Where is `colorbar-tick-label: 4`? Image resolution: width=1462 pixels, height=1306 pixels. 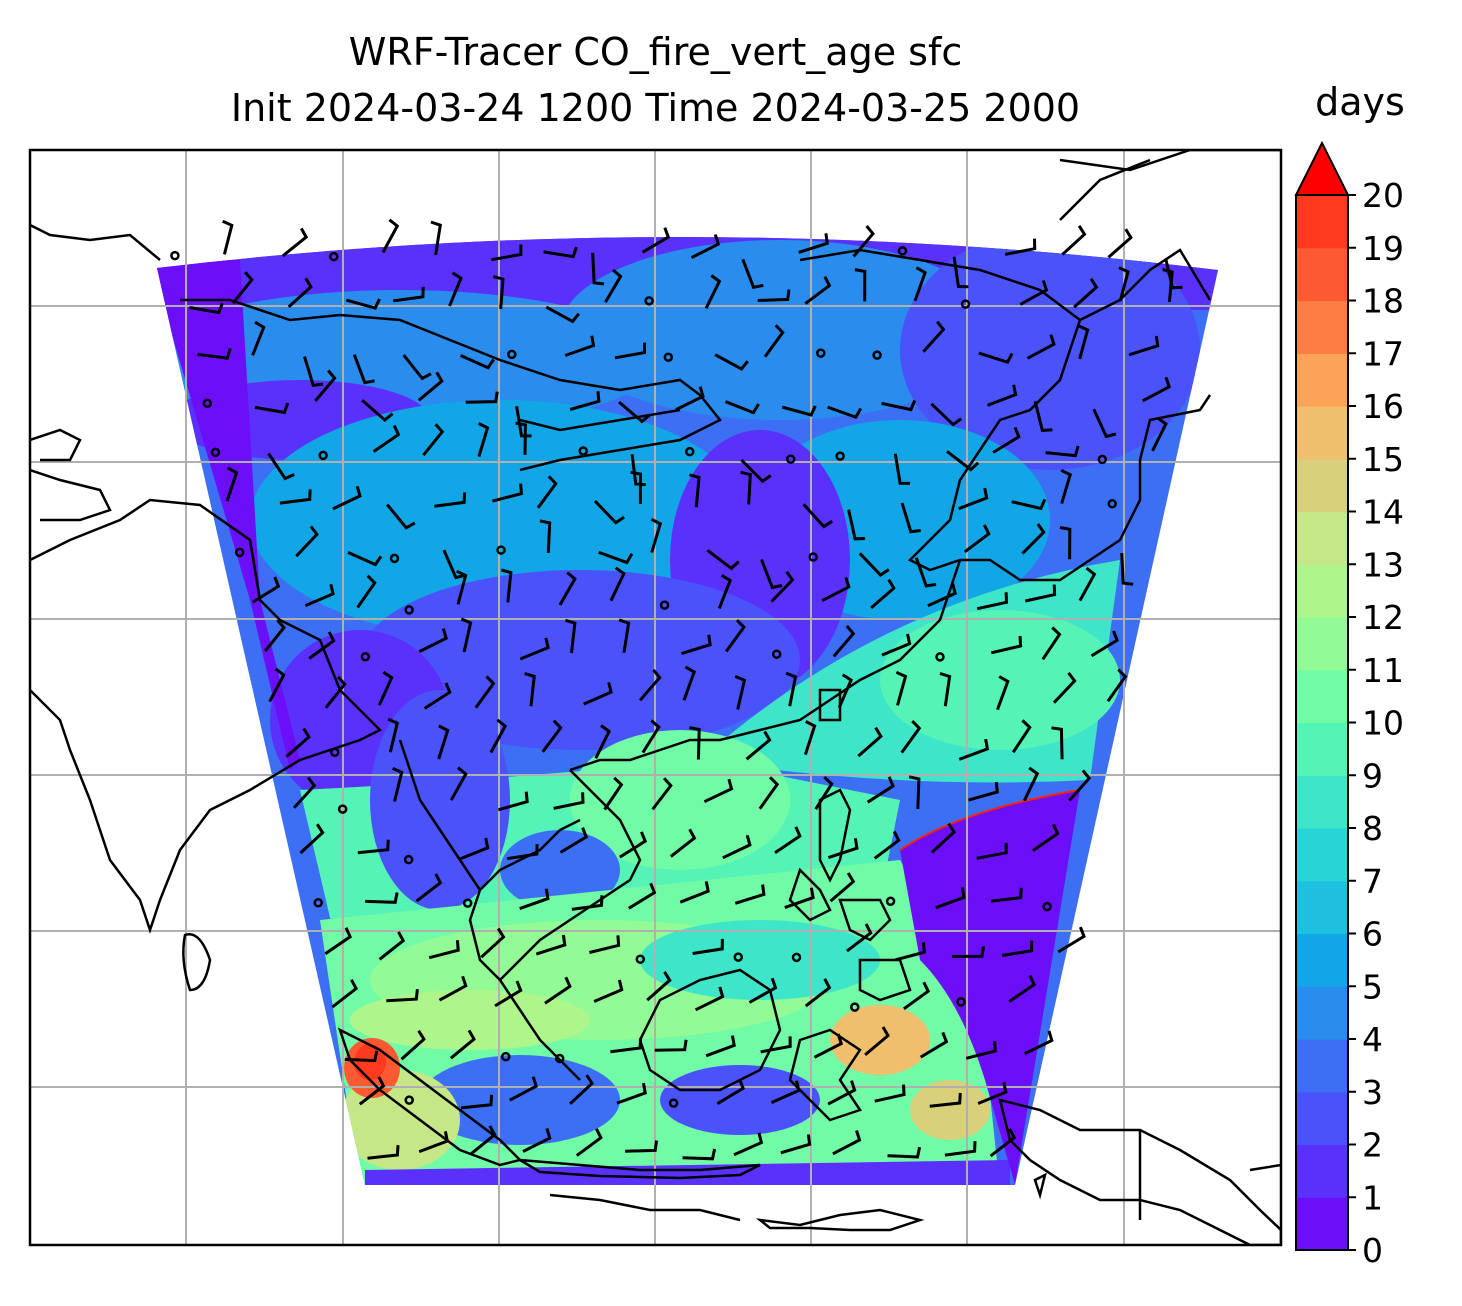 colorbar-tick-label: 4 is located at coordinates (1372, 1039).